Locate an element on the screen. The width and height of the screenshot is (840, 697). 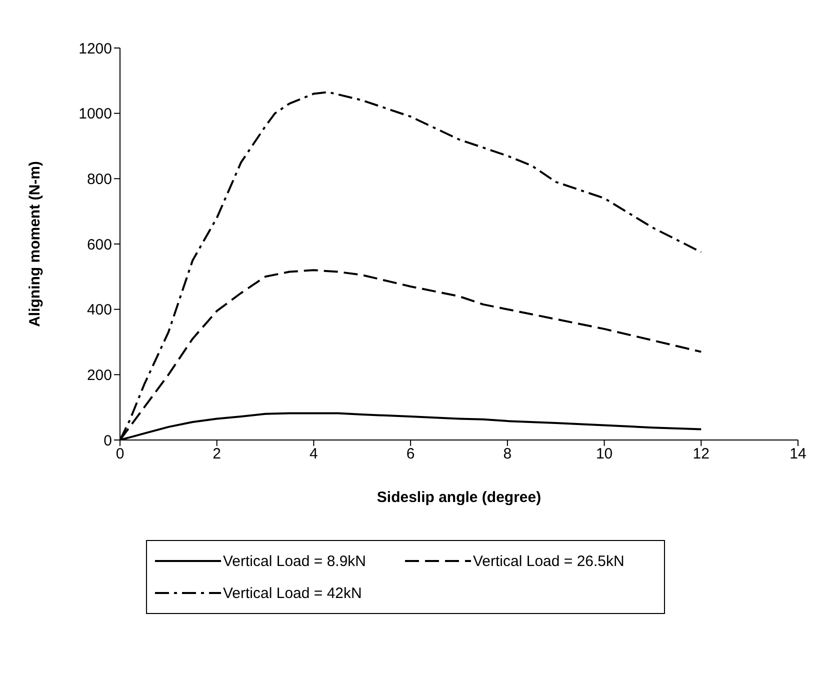
y-tick-label: 1000 is located at coordinates (95, 114).